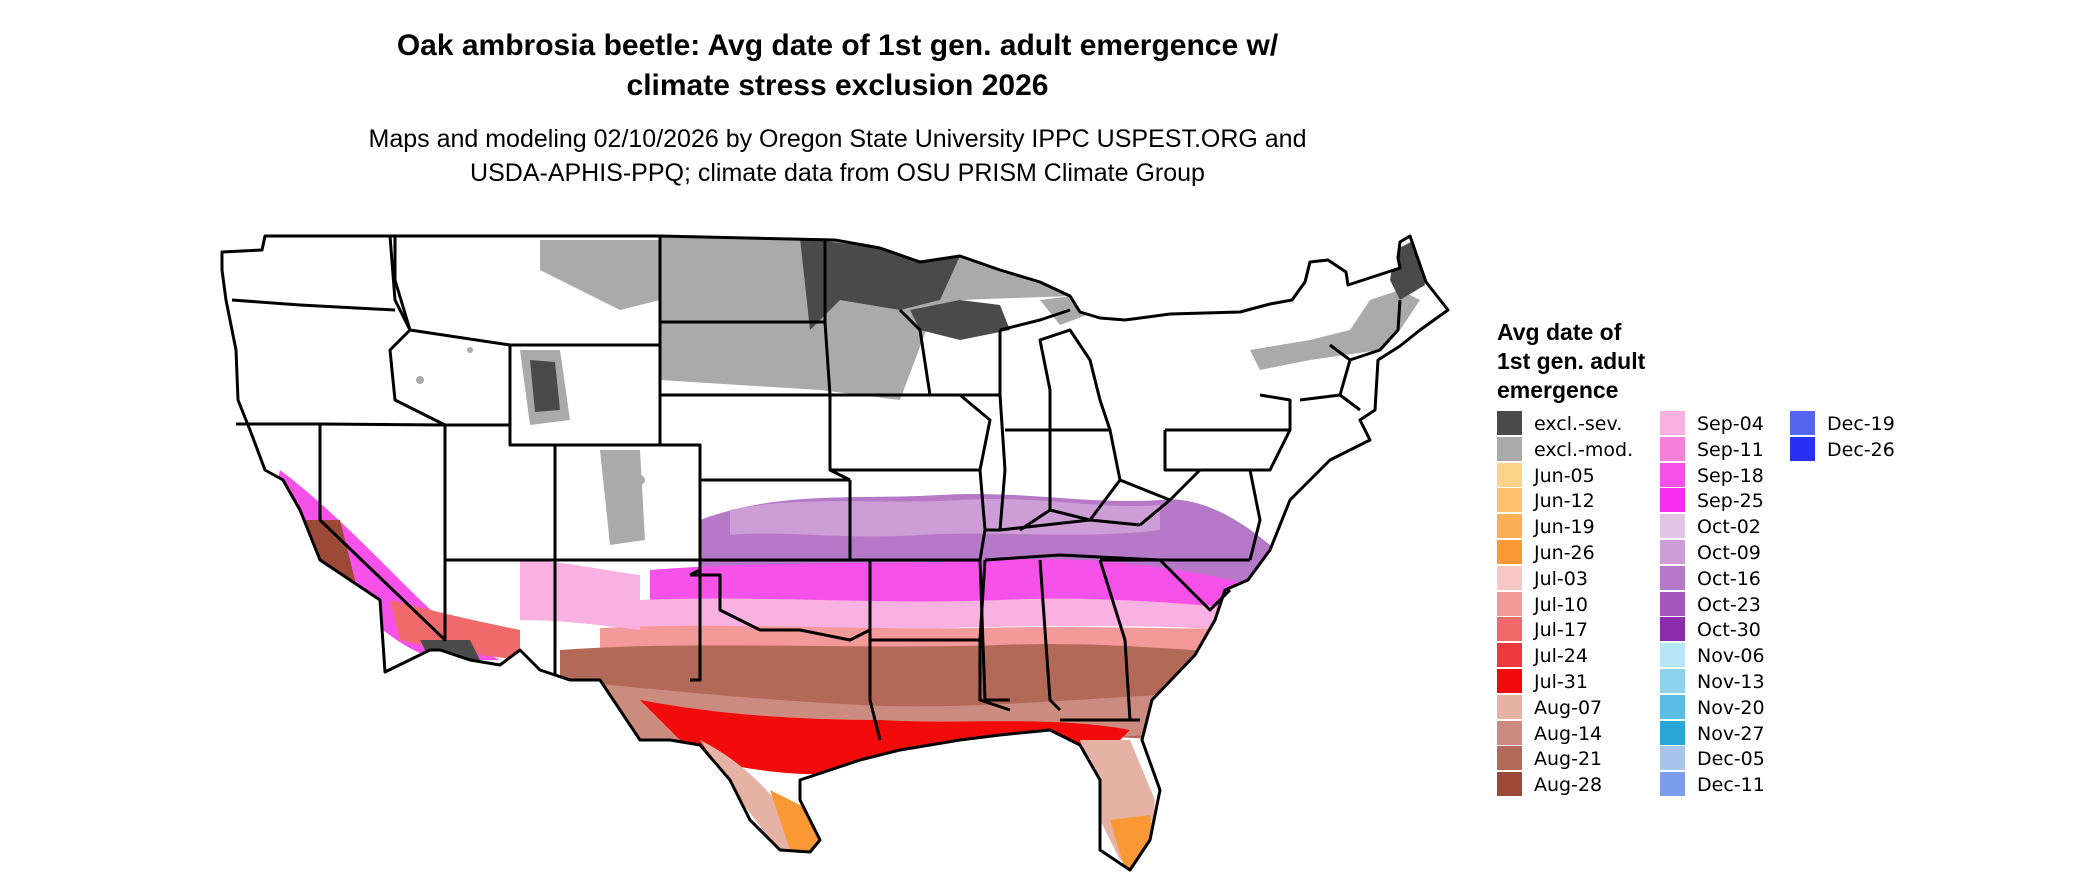  What do you see at coordinates (1571, 361) in the screenshot?
I see `legend-title-line2: 1st gen. adult` at bounding box center [1571, 361].